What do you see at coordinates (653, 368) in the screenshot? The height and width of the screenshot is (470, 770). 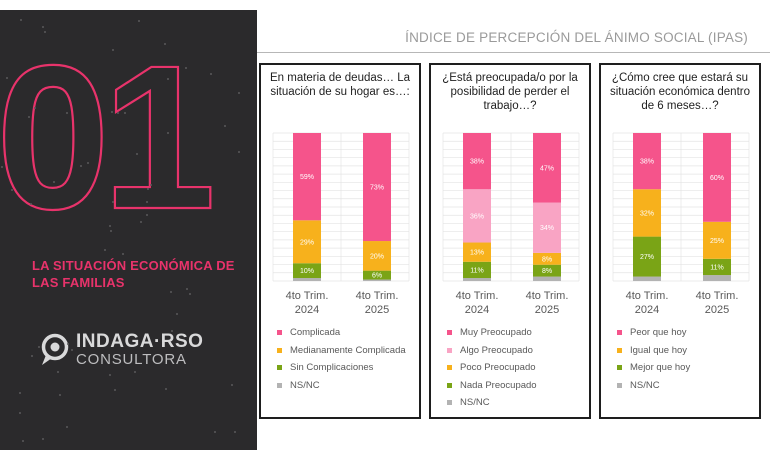 I see `legend-item: Mejor que hoy` at bounding box center [653, 368].